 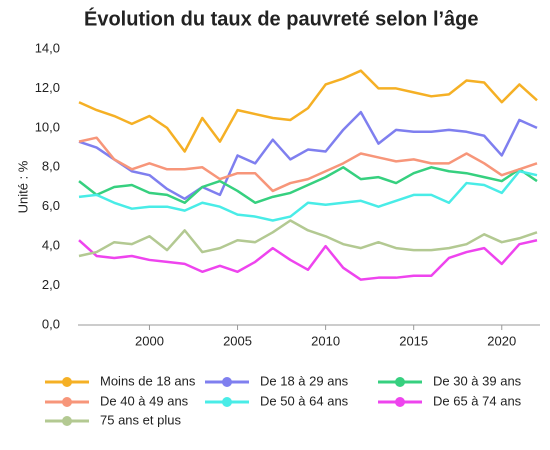 I want to click on x-tick-label: 2000, so click(x=149, y=340).